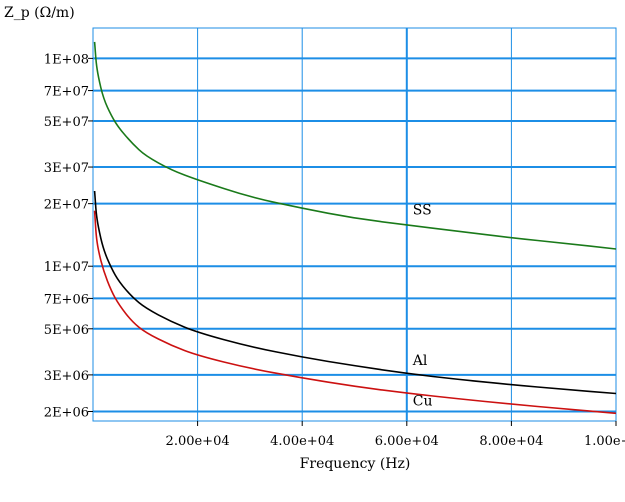 The width and height of the screenshot is (625, 502). I want to click on y-tick-label: 7E+06, so click(66, 299).